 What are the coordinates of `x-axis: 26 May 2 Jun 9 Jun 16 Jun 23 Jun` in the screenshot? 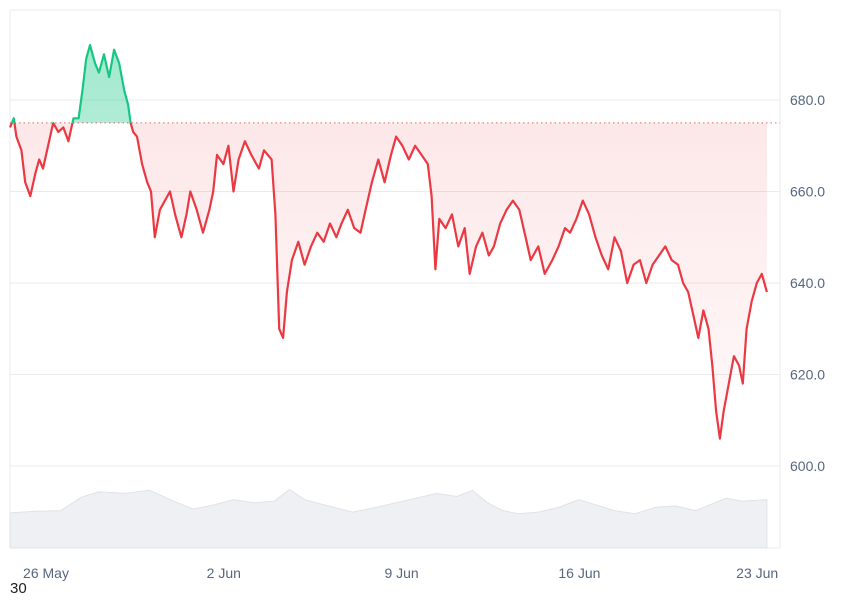 It's located at (400, 573).